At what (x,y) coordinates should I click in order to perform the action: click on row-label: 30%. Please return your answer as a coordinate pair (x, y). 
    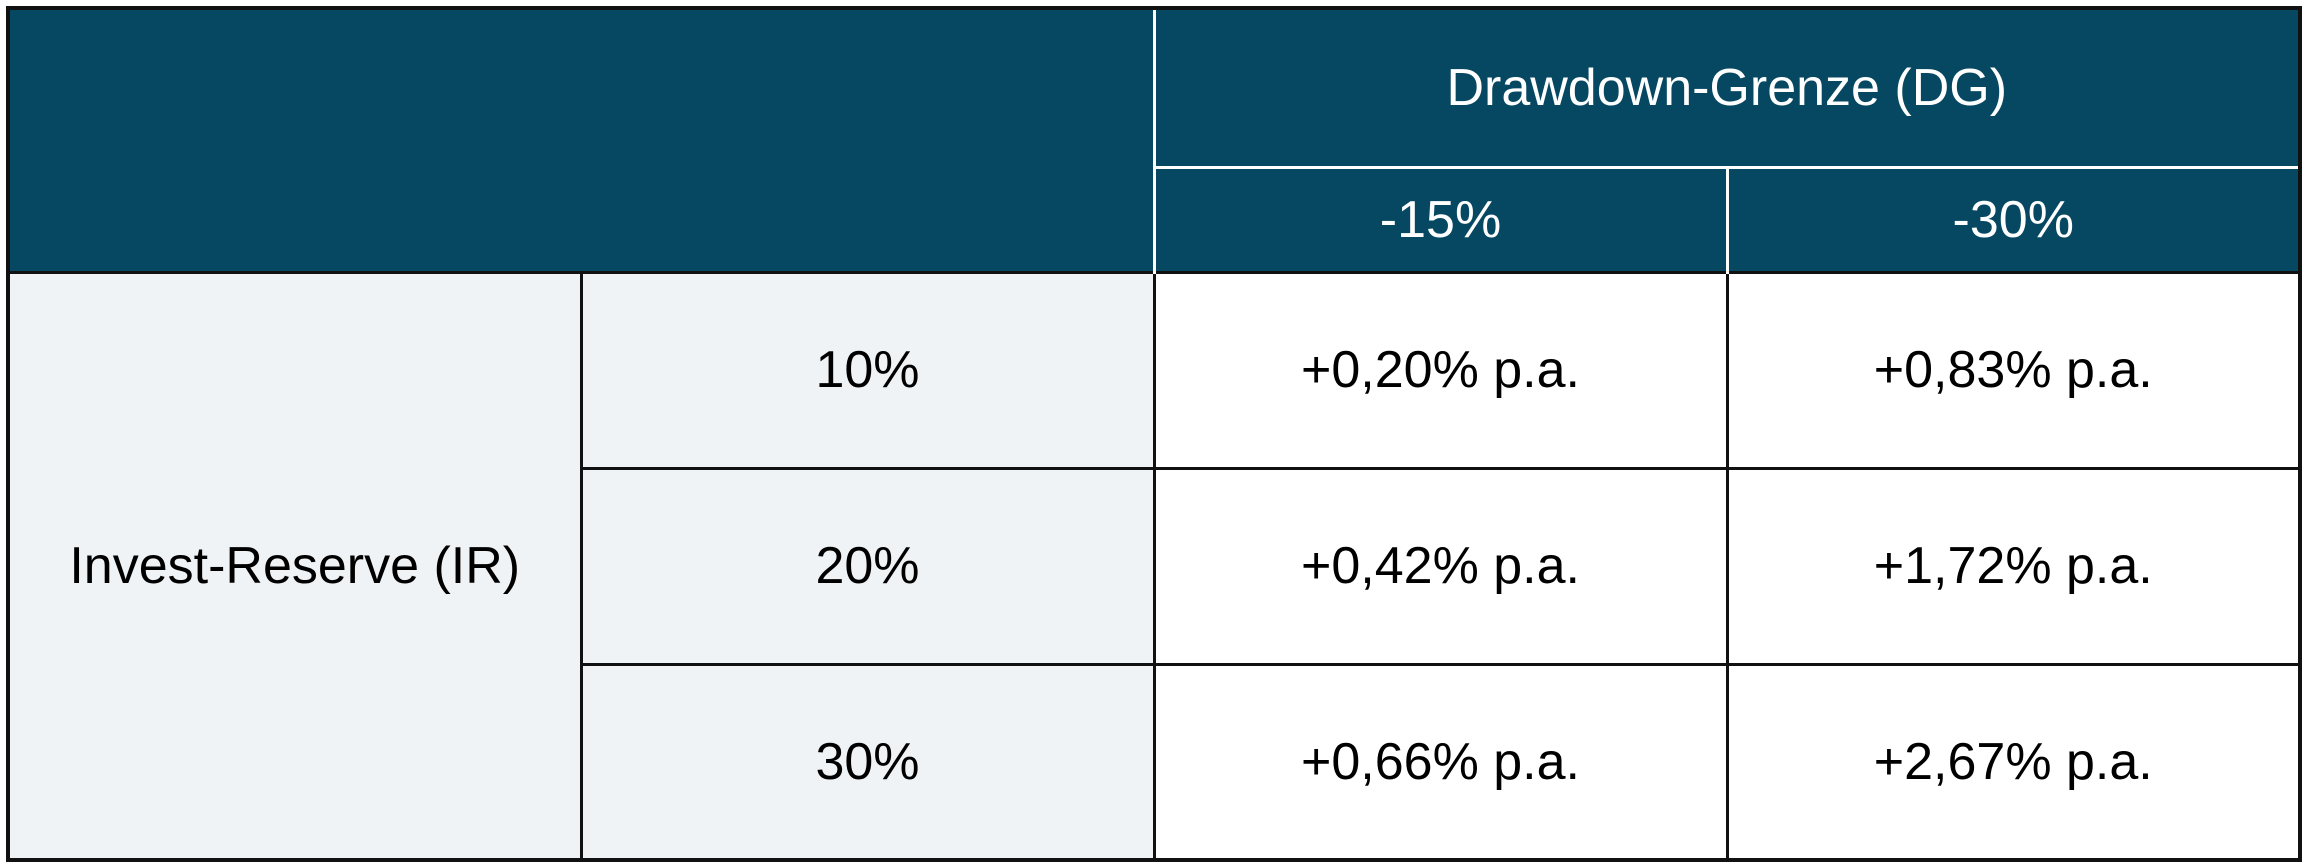
    Looking at the image, I should click on (867, 762).